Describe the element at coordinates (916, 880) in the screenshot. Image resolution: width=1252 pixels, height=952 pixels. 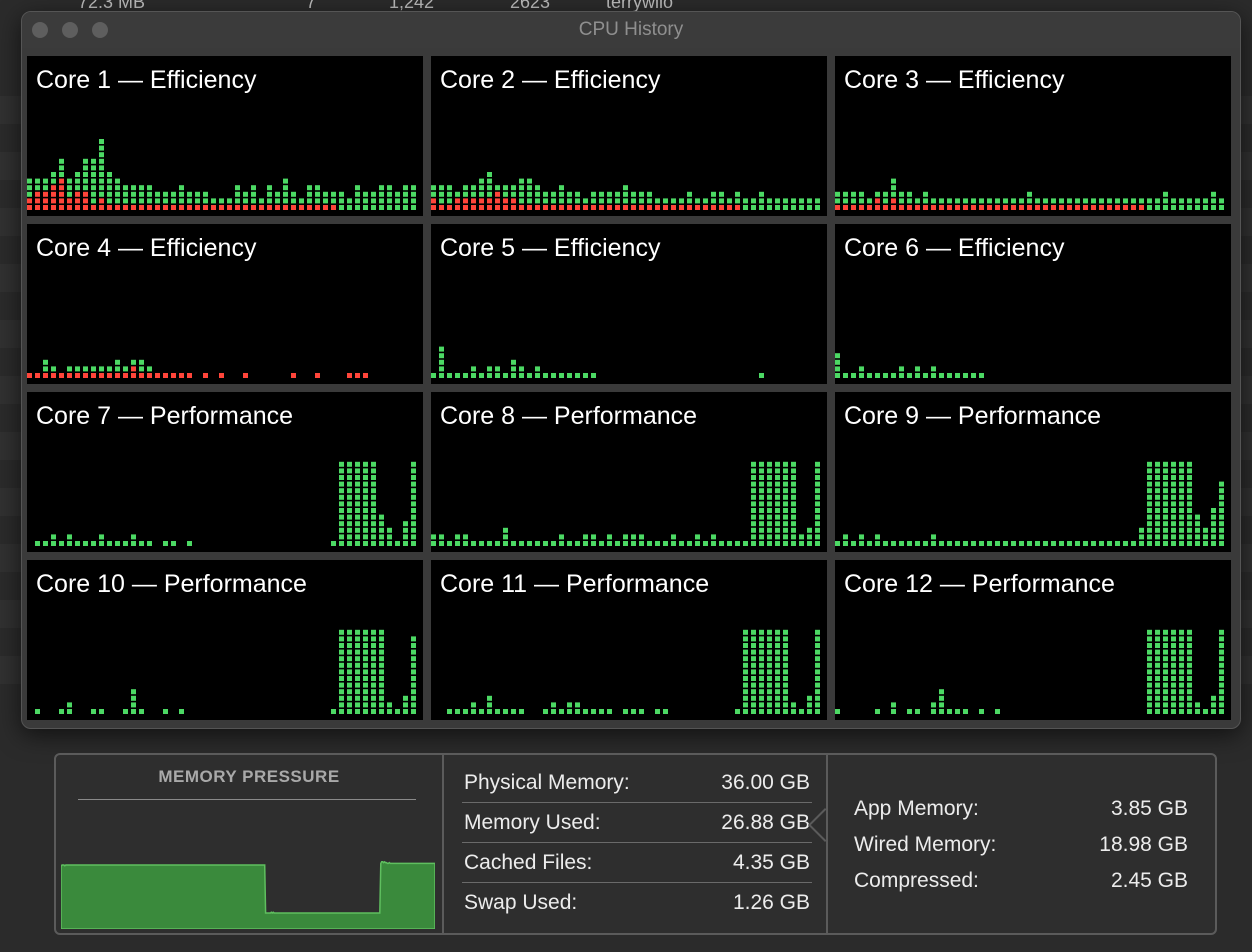
I see `stat-label: Compressed:` at that location.